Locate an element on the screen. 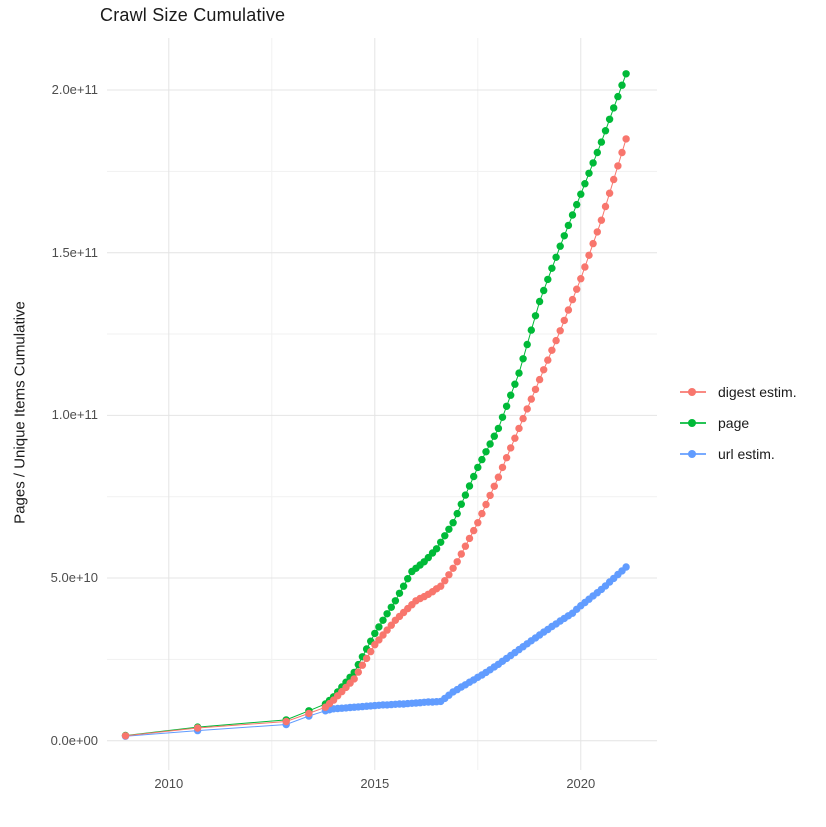  legend-item: page is located at coordinates (738, 422).